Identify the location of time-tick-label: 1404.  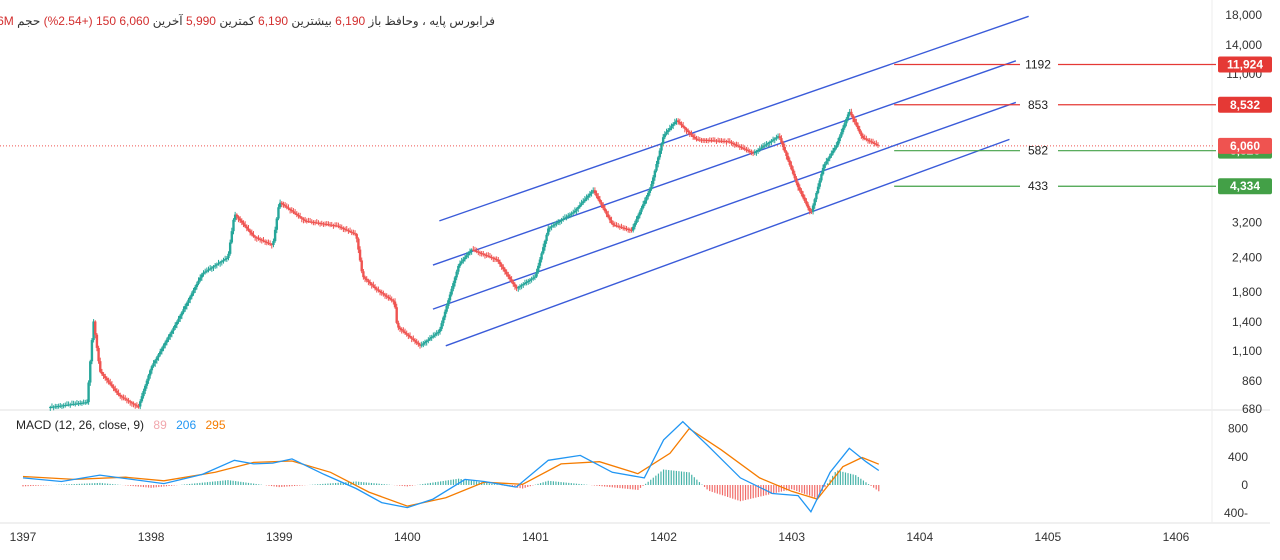
(919, 537).